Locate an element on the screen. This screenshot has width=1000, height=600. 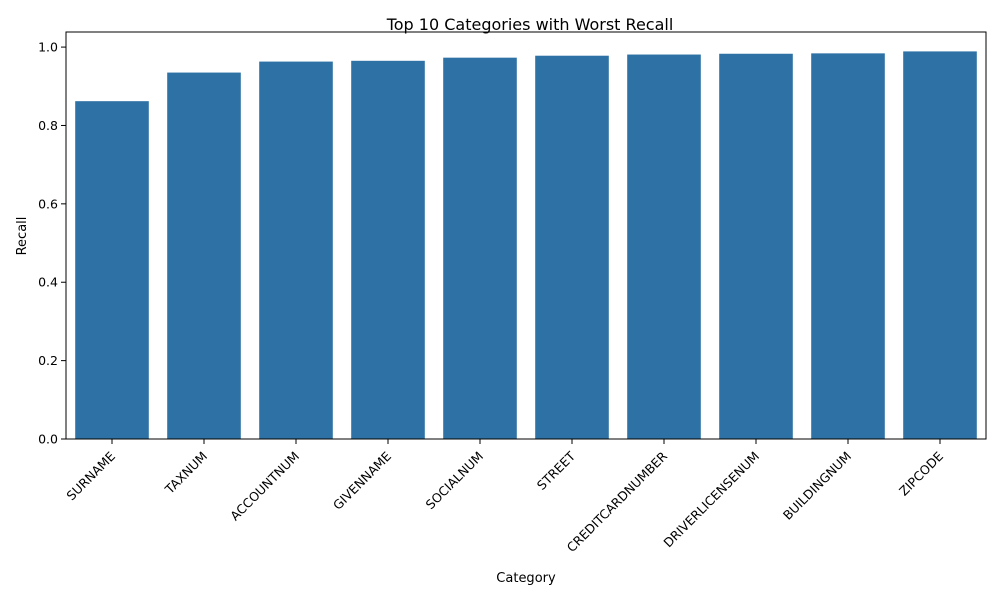
x-tick-label: CREDITCARDNUMBER is located at coordinates (617, 501).